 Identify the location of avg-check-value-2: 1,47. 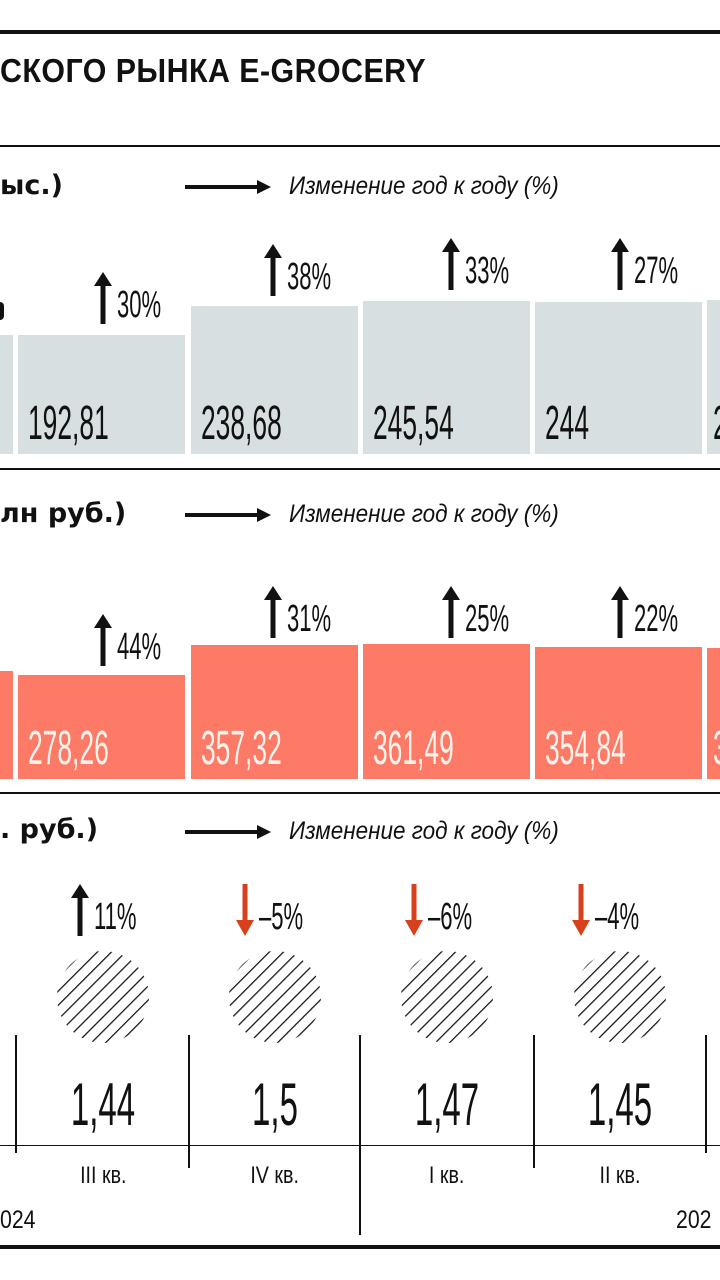
(447, 1104).